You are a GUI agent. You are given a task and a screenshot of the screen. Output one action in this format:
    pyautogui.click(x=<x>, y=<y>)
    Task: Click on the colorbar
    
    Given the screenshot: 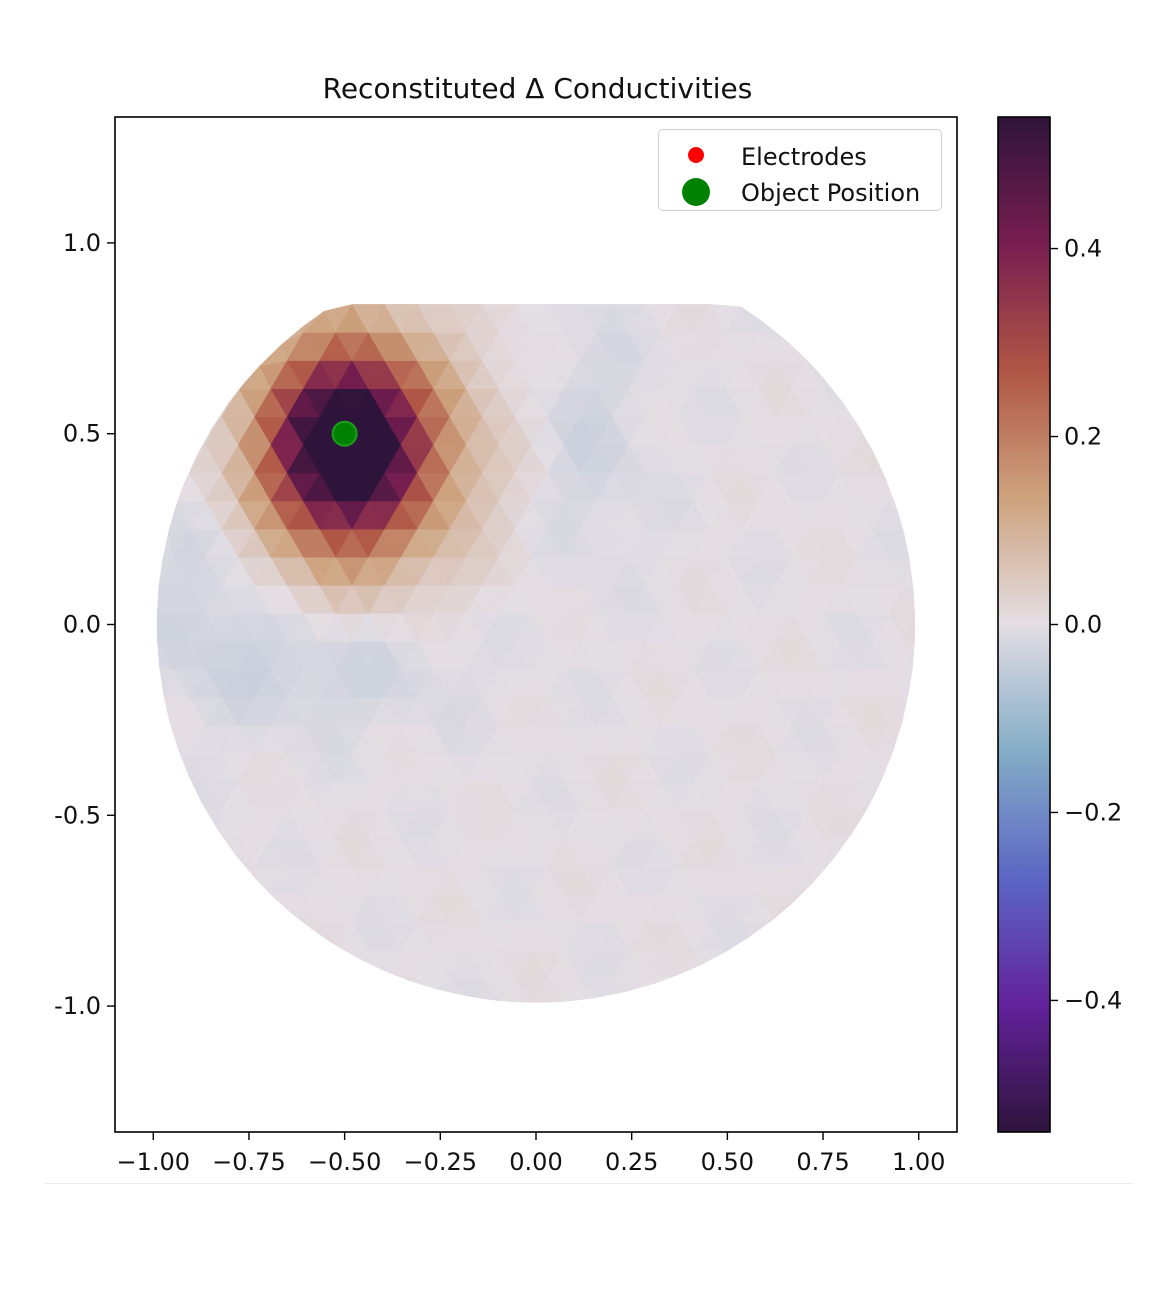 What is the action you would take?
    pyautogui.click(x=1024, y=624)
    